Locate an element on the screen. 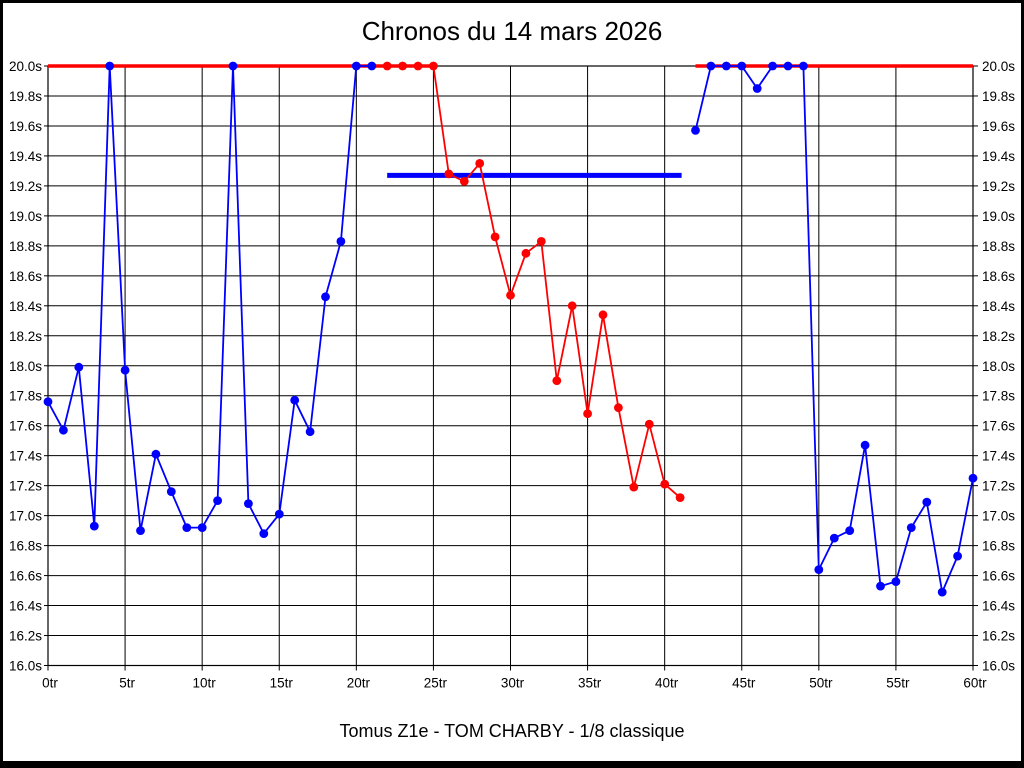  y-axis-label-right: 18.2s is located at coordinates (998, 336).